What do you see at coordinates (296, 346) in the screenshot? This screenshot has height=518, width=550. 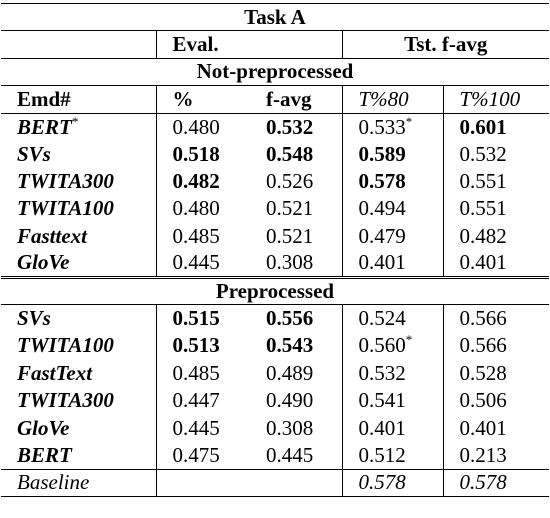 I see `cell-eval-favg: 0.543` at bounding box center [296, 346].